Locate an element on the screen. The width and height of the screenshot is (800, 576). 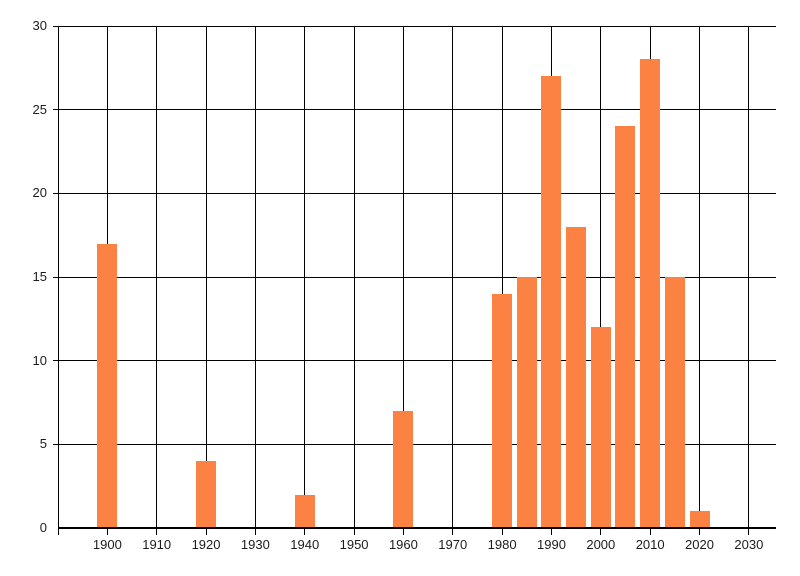
x-axis-tick-label: 2000 is located at coordinates (601, 544).